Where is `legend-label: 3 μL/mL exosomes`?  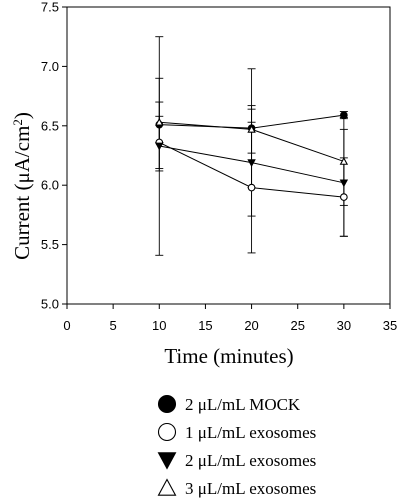 legend-label: 3 μL/mL exosomes is located at coordinates (250, 488).